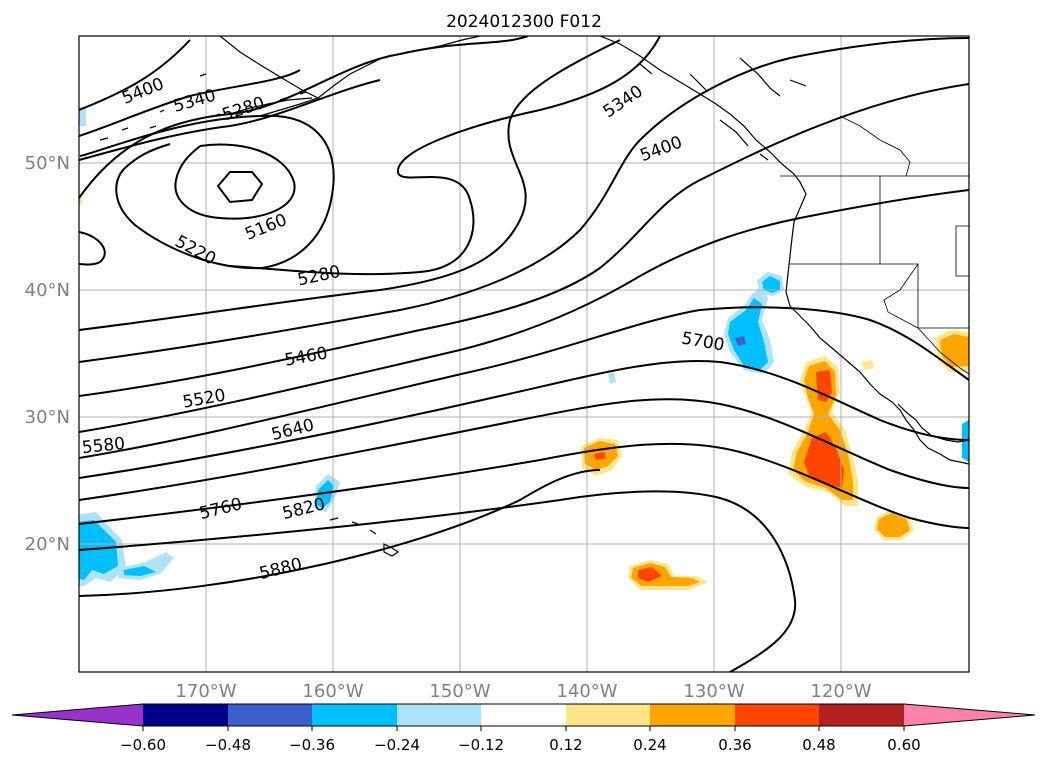  Describe the element at coordinates (459, 691) in the screenshot. I see `lon-label: 150°W` at that location.